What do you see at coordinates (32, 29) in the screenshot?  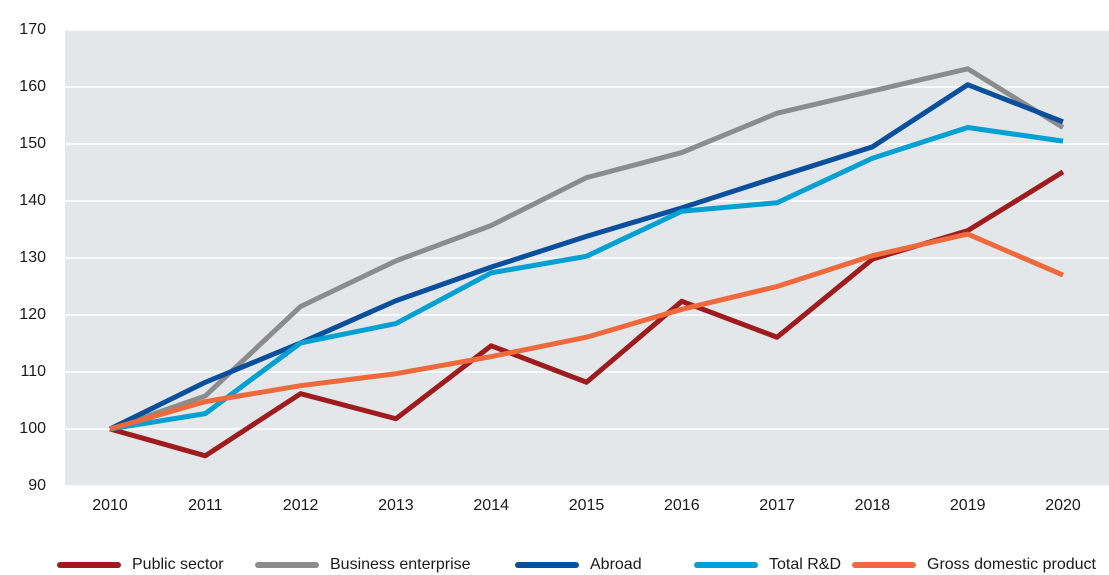 I see `y-tick-label: 170` at bounding box center [32, 29].